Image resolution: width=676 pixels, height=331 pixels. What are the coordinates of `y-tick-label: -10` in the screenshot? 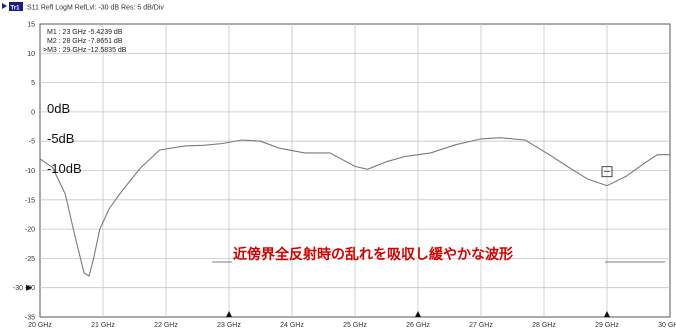 It's located at (30, 171).